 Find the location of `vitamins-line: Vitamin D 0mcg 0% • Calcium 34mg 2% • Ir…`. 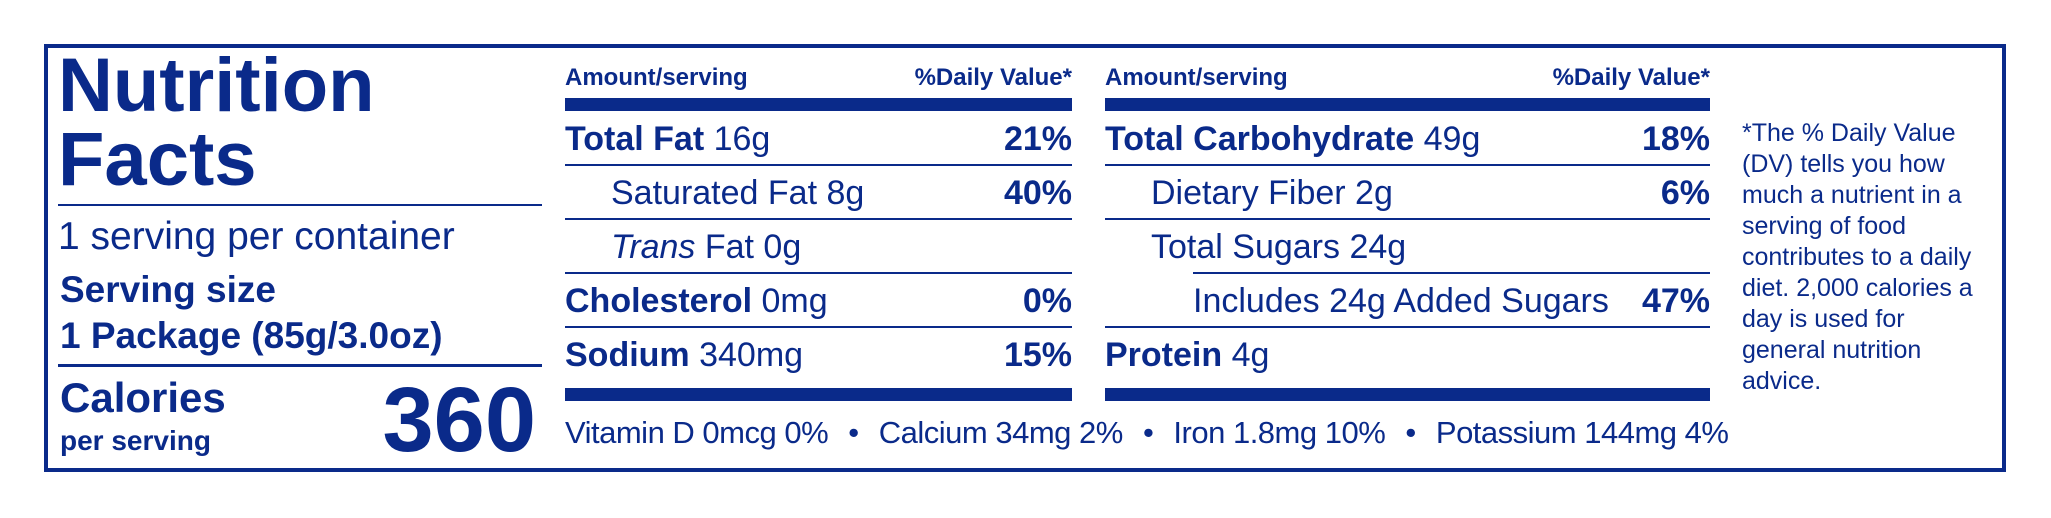

vitamins-line: Vitamin D 0mcg 0% • Calcium 34mg 2% • Ir… is located at coordinates (1147, 433).